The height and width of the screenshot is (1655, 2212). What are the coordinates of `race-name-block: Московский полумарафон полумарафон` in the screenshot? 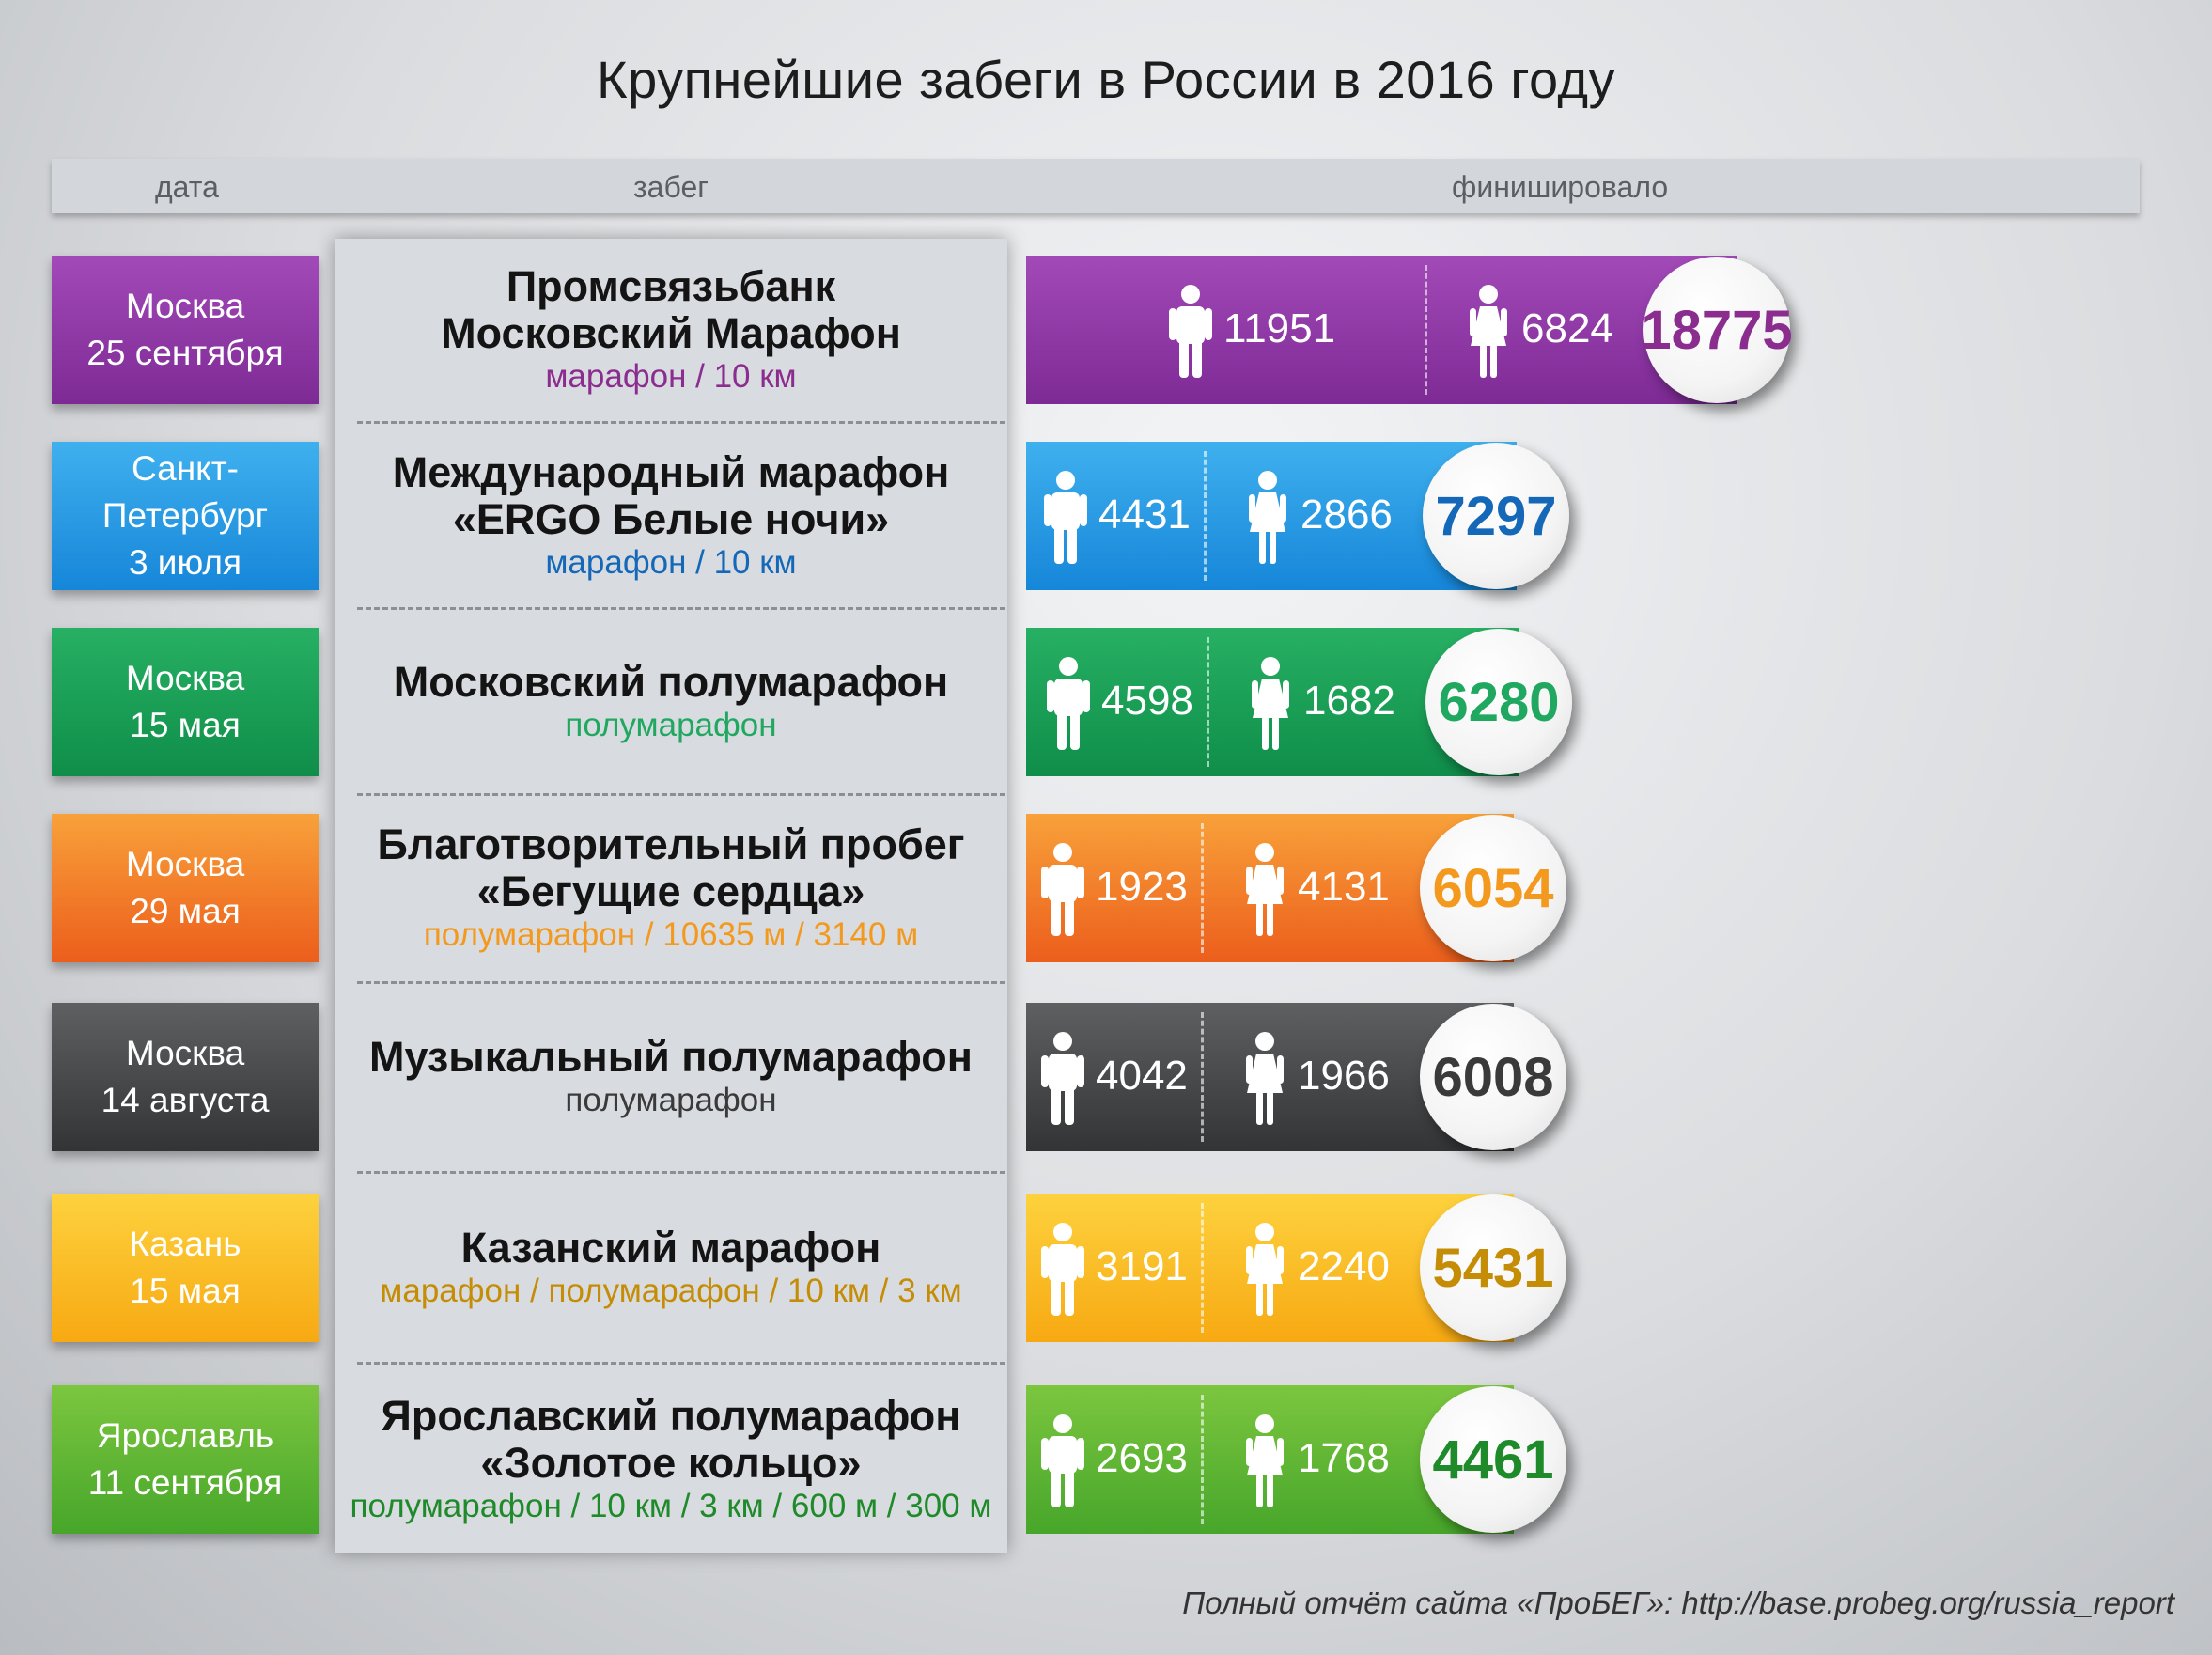 It's located at (671, 702).